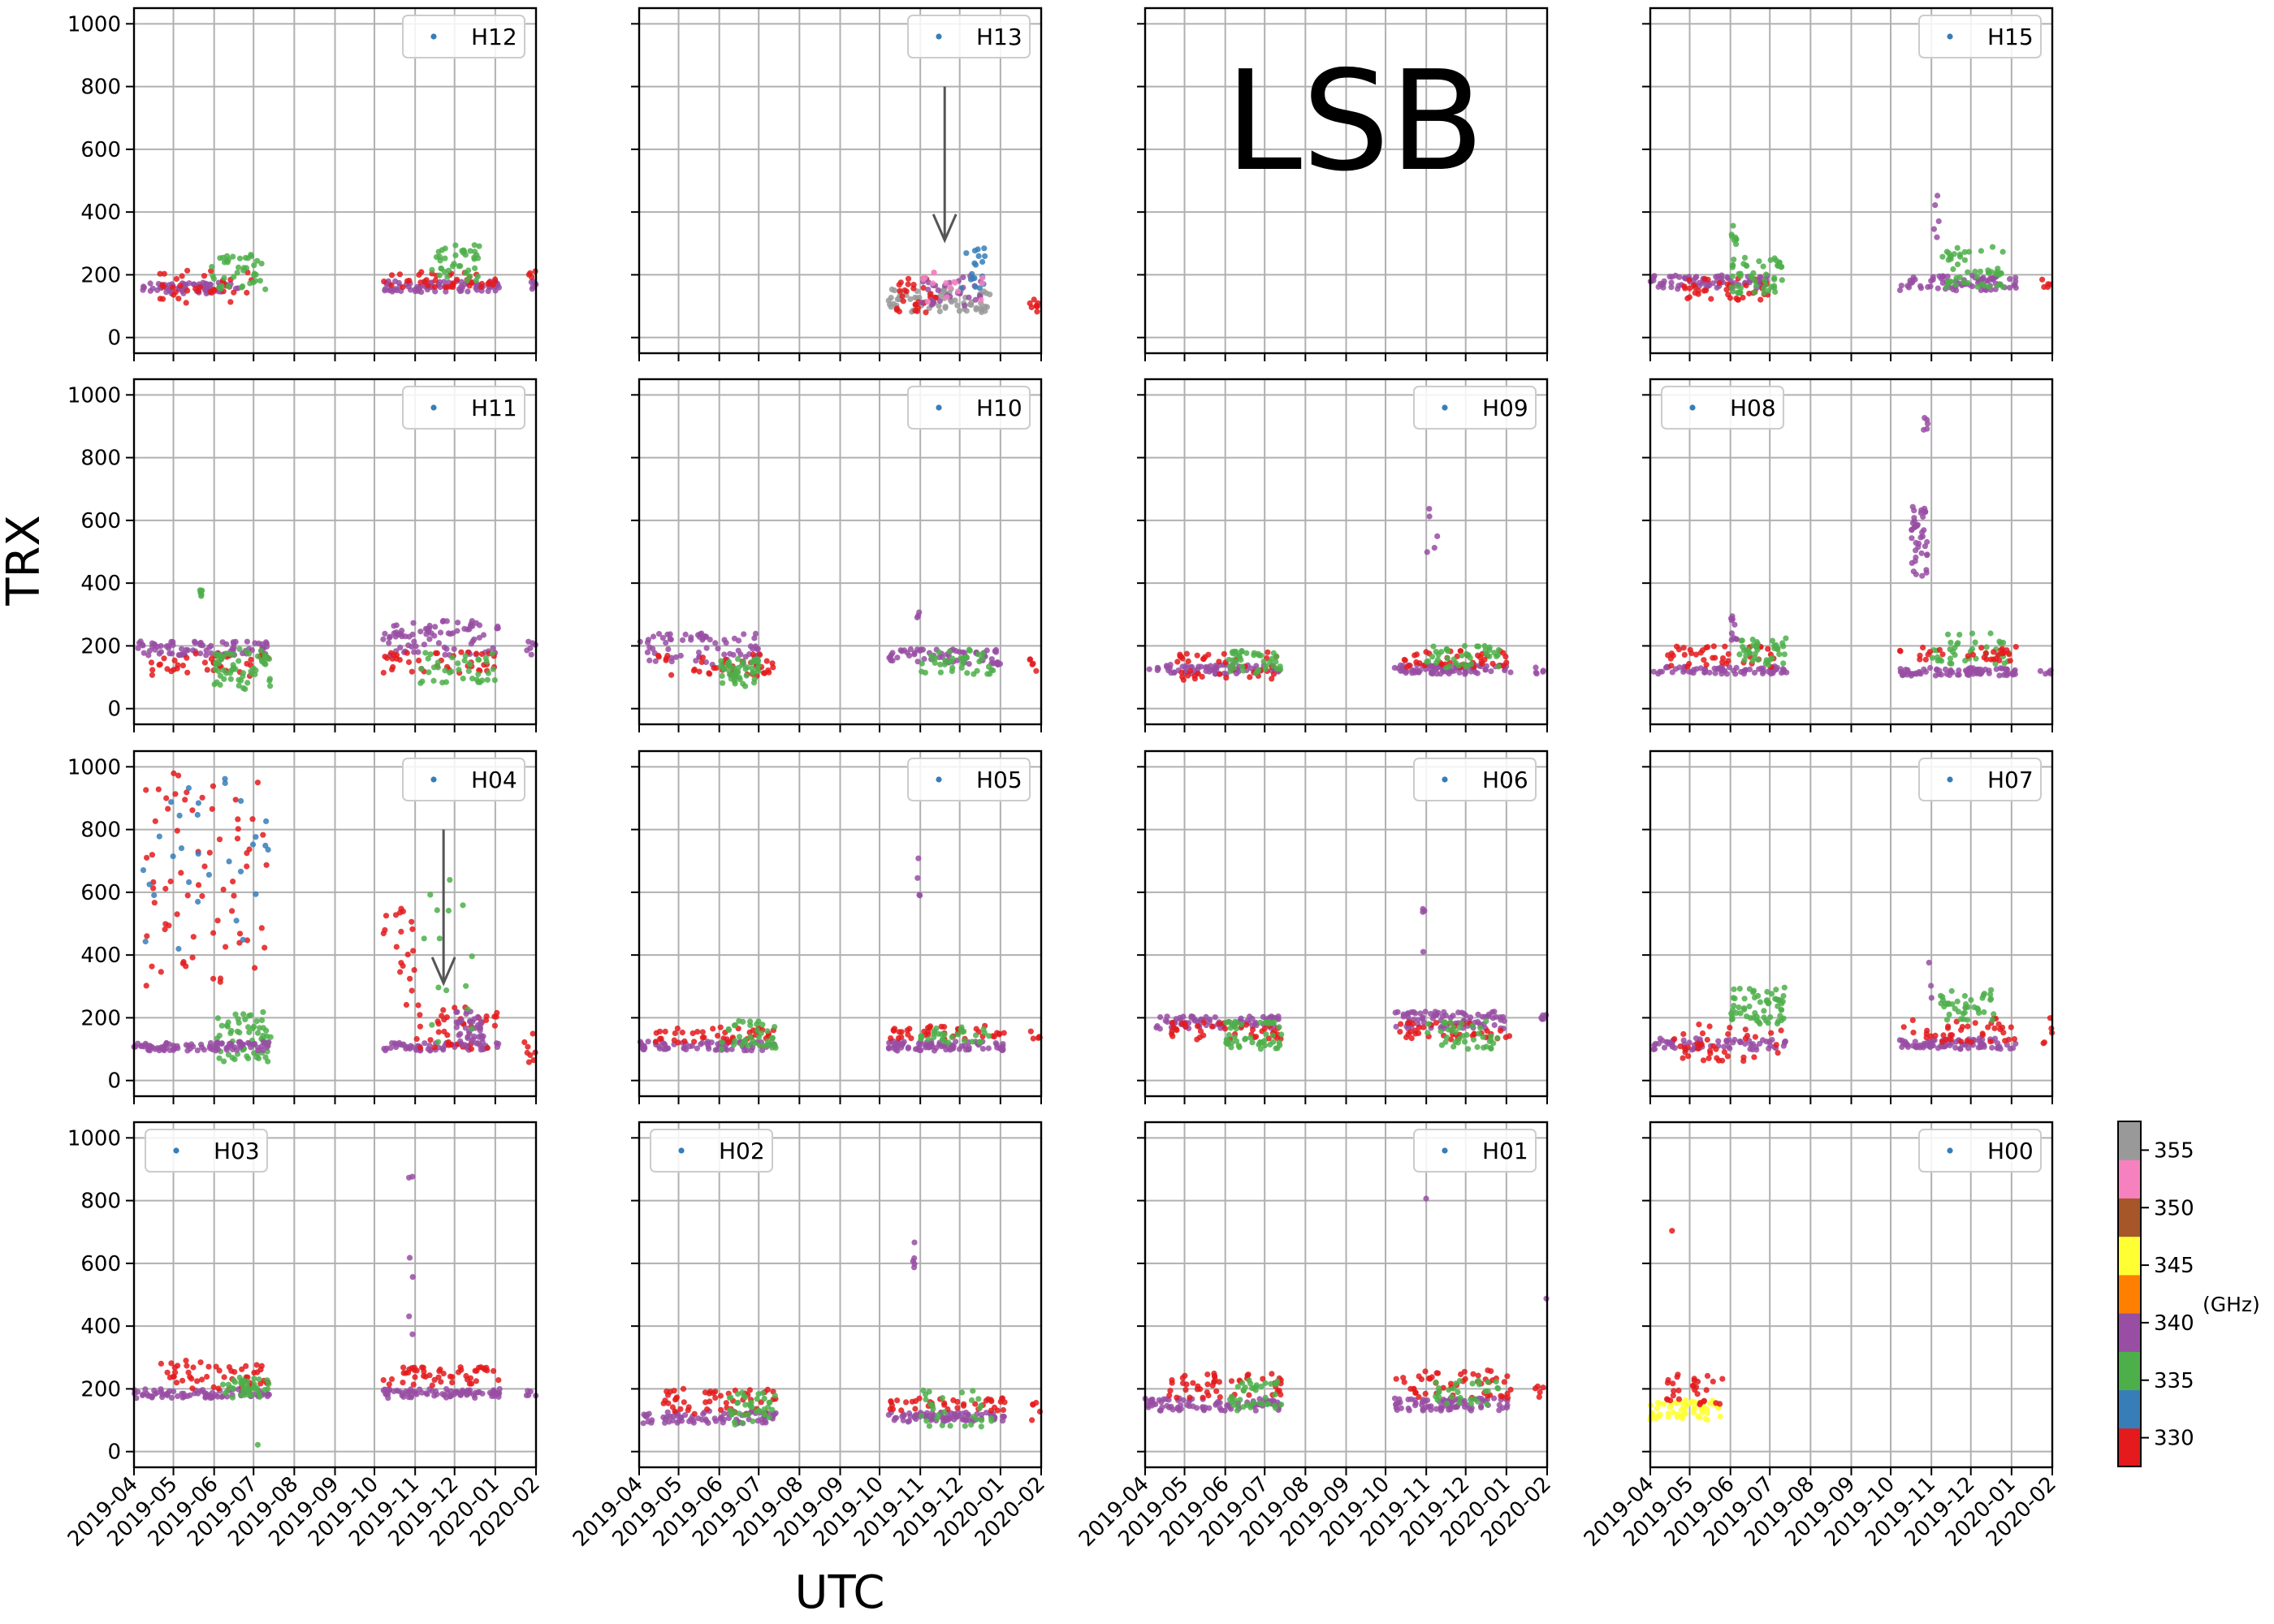 This screenshot has width=2274, height=1624. I want to click on y-tick-label: 200, so click(101, 1018).